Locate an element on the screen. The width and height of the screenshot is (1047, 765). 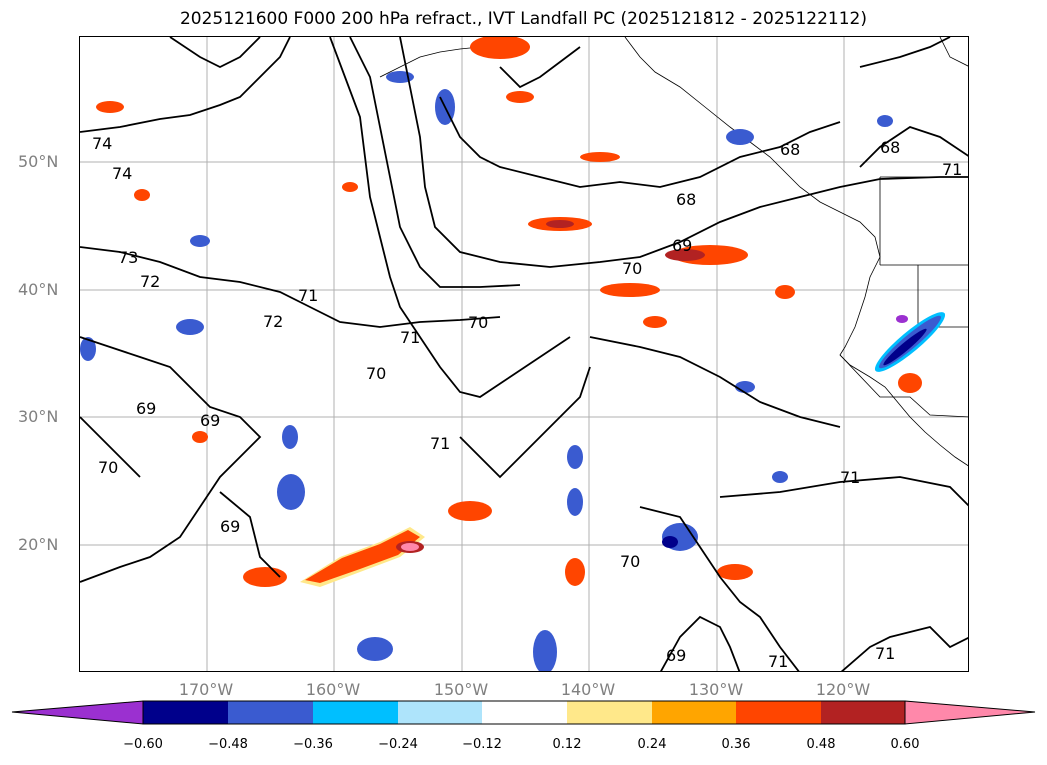
colorbar-outline is located at coordinates (524, 712).